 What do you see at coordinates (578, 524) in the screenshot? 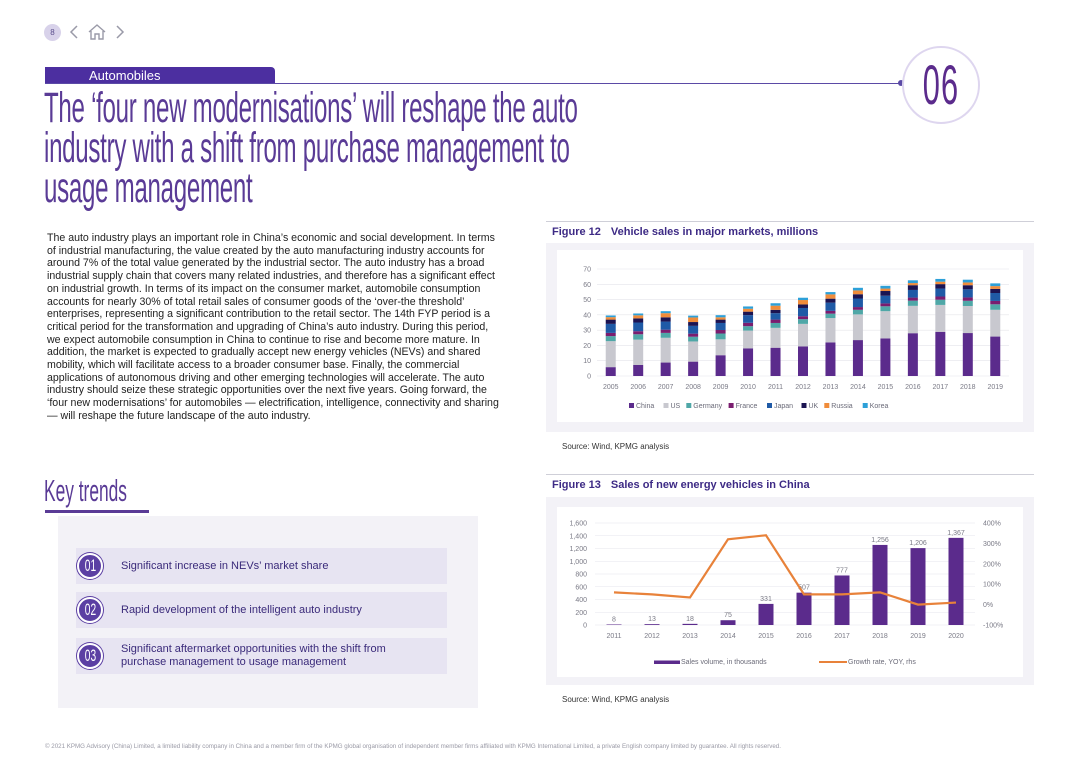
I see `y-left-tick-label: 1,600` at bounding box center [578, 524].